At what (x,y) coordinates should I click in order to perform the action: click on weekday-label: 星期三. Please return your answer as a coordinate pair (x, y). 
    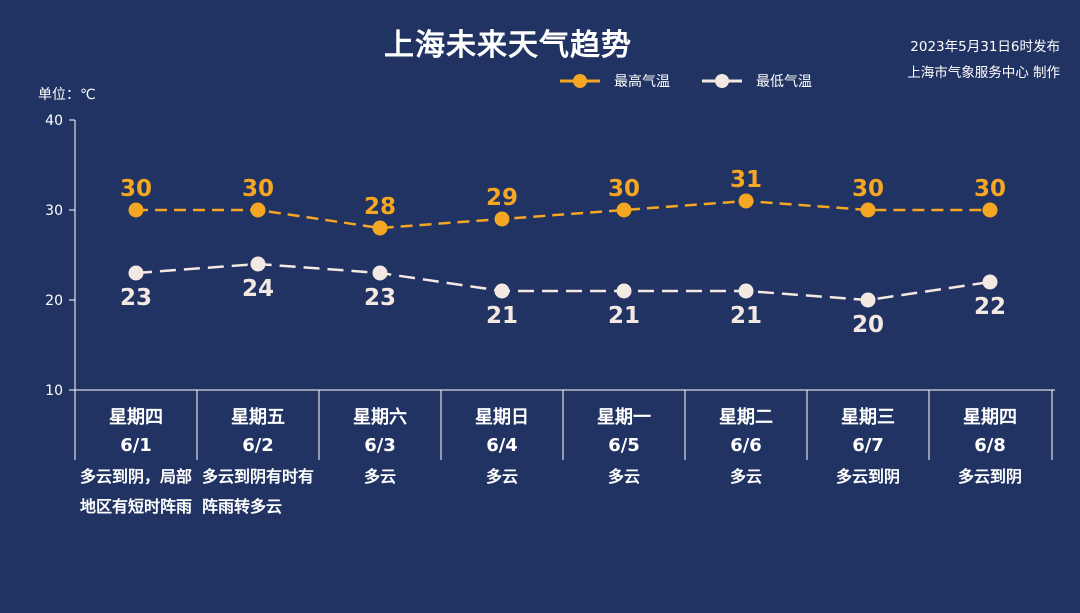
    Looking at the image, I should click on (868, 417).